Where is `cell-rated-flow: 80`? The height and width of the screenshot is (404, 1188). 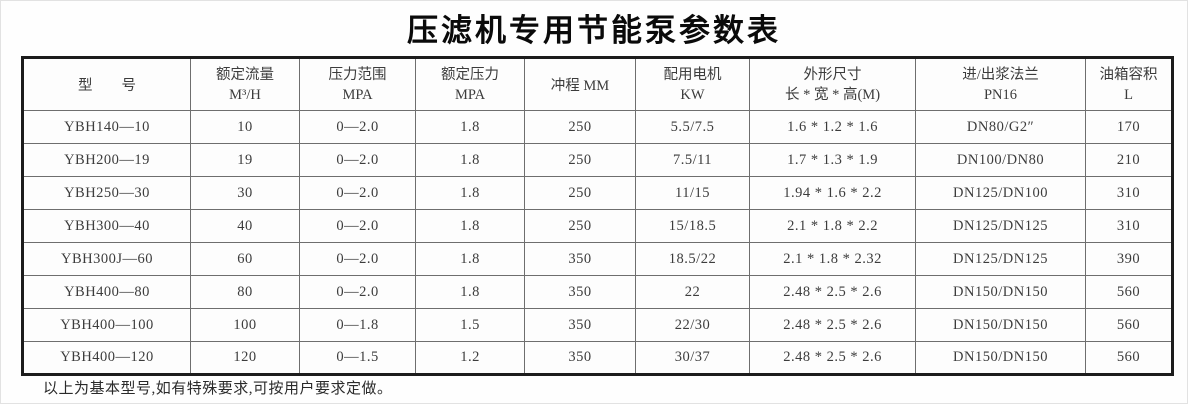 cell-rated-flow: 80 is located at coordinates (245, 292).